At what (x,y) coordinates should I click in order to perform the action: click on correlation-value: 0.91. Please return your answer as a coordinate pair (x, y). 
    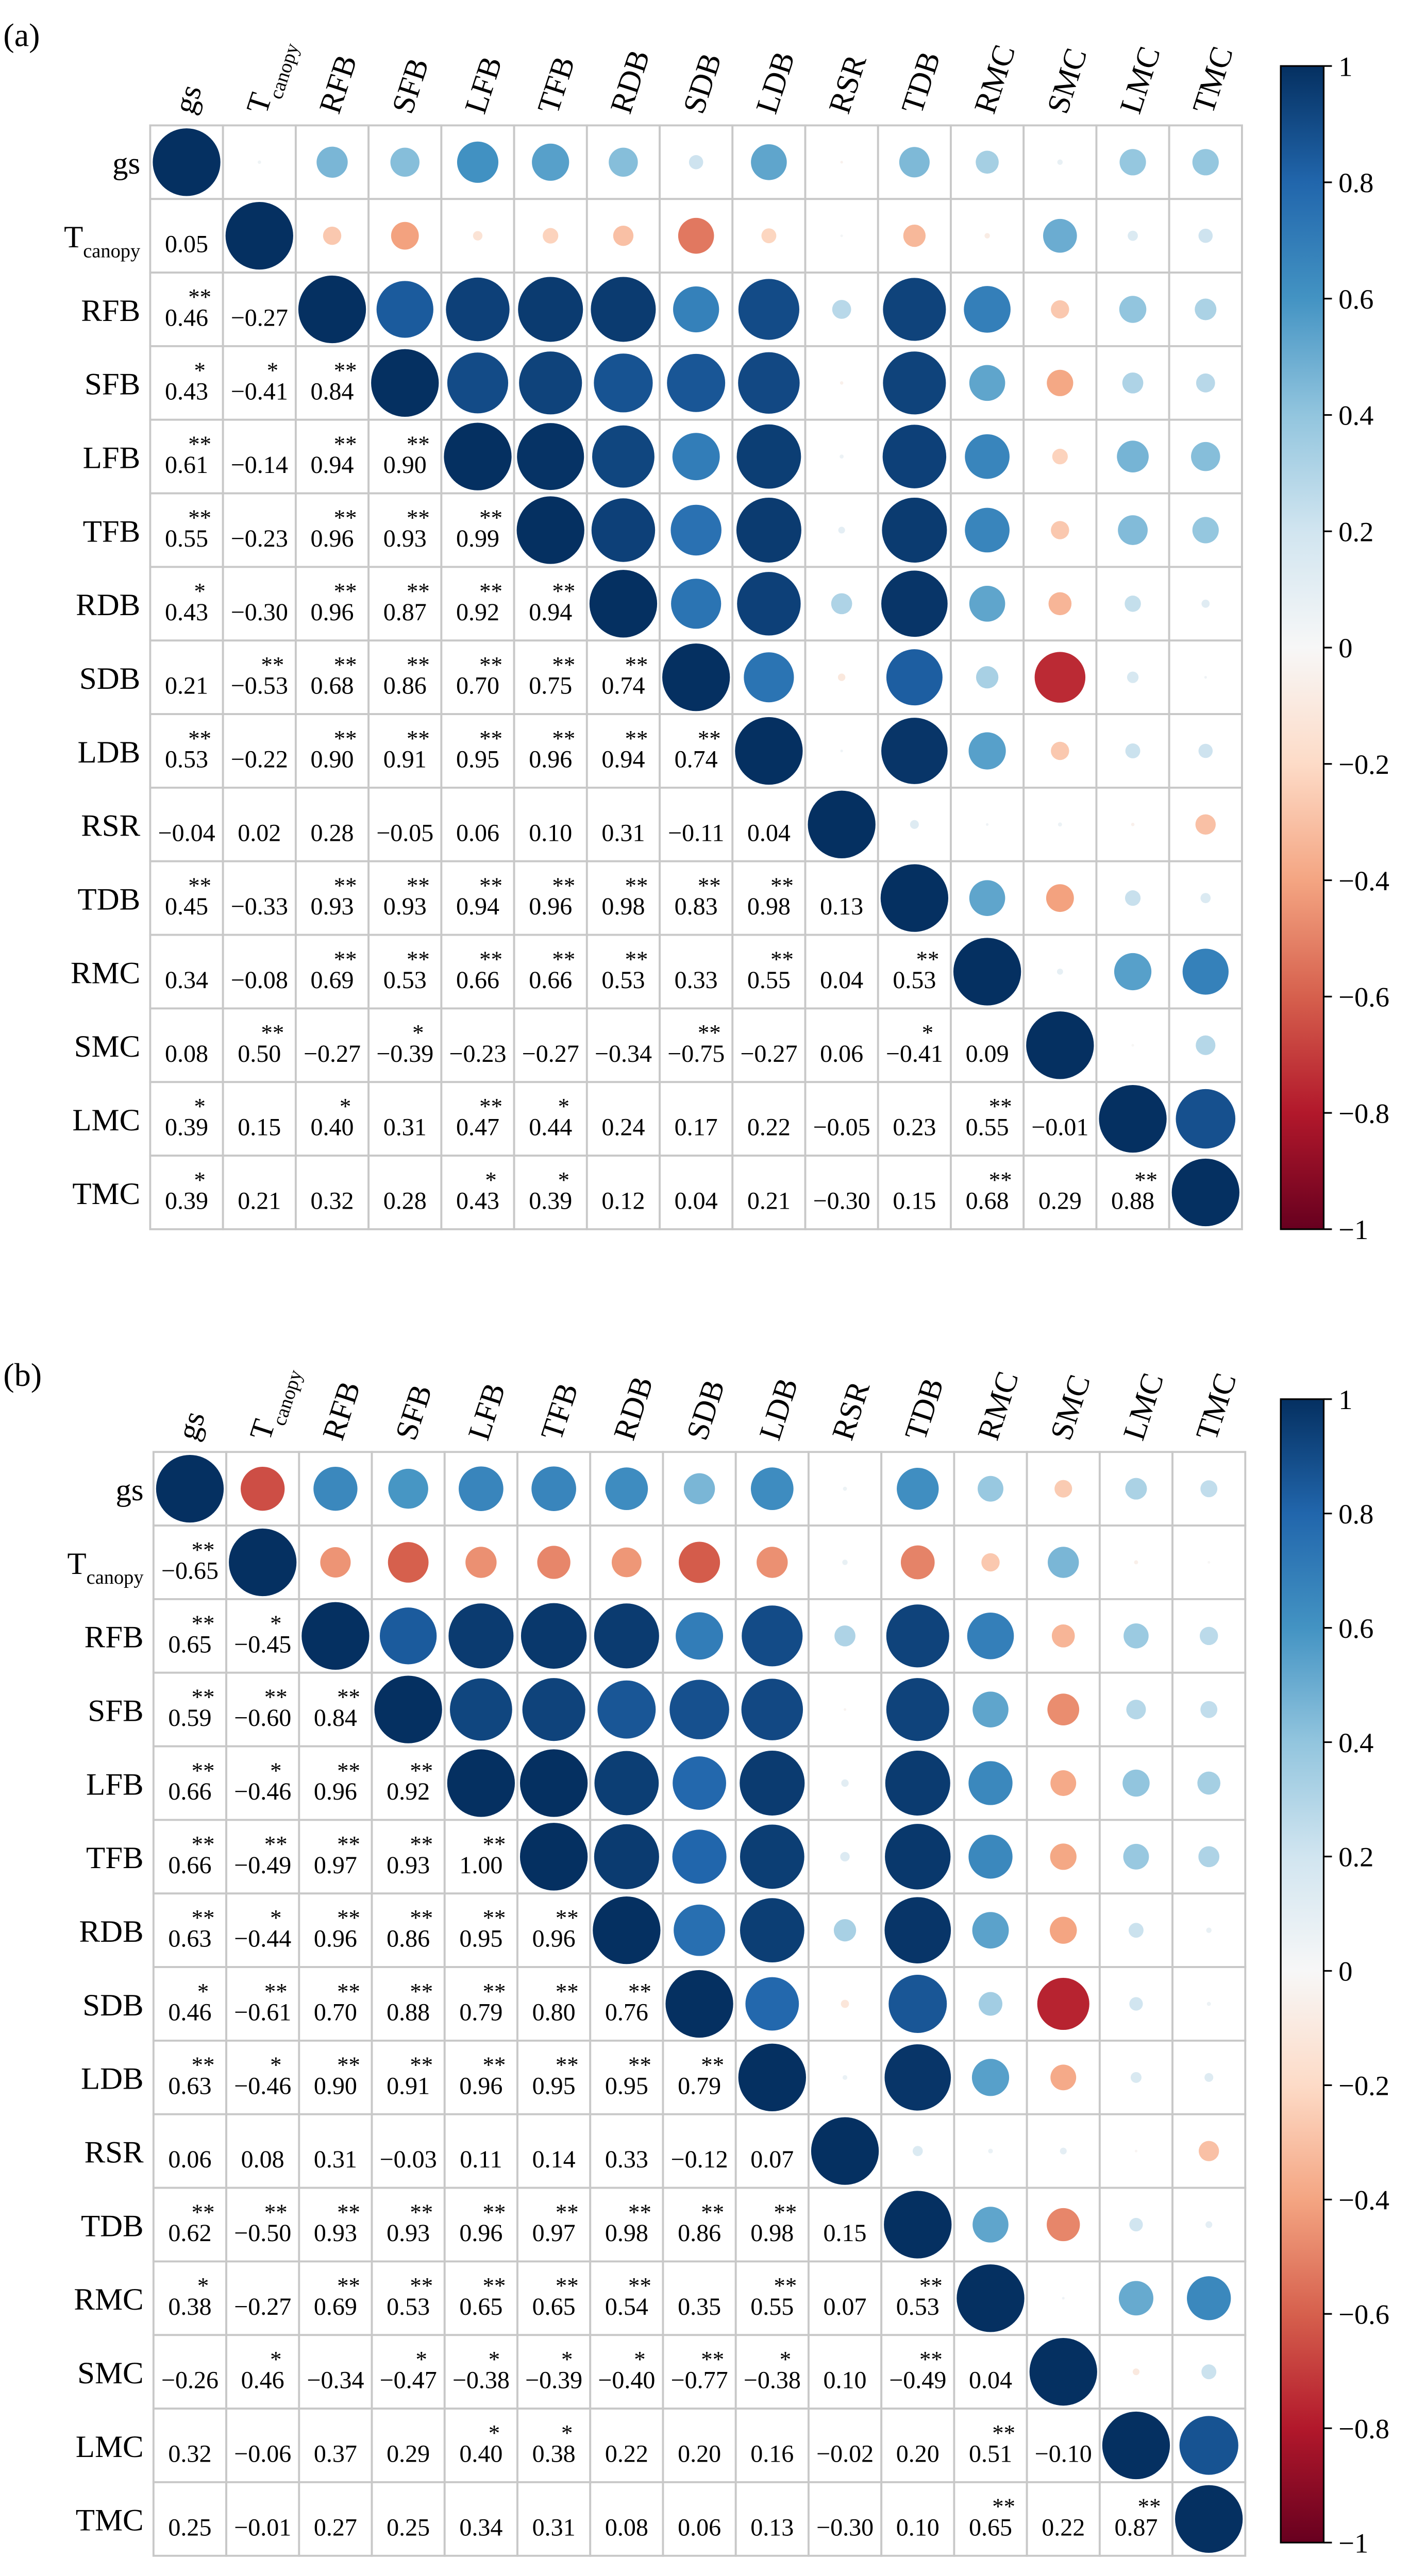
    Looking at the image, I should click on (405, 759).